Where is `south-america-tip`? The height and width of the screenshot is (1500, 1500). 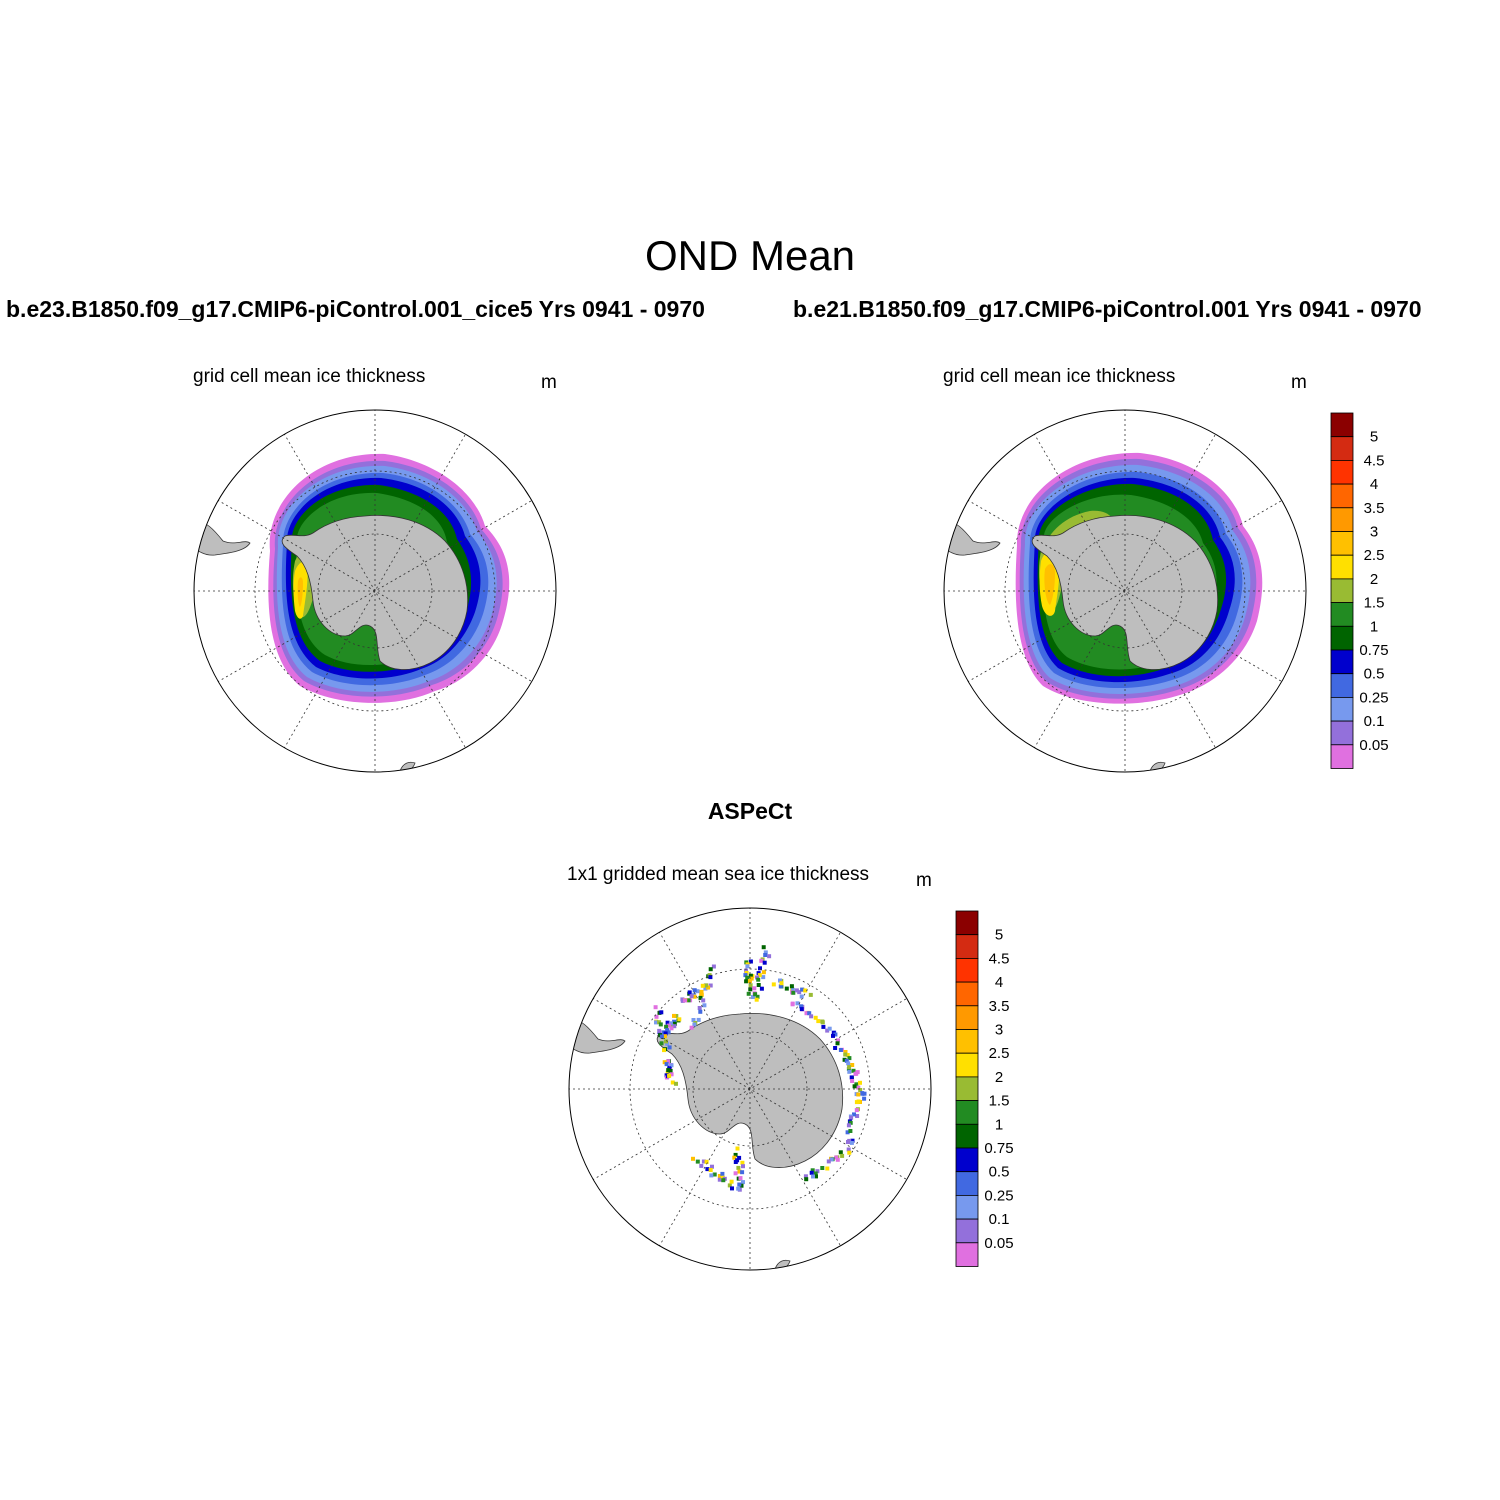
south-america-tip is located at coordinates (972, 538).